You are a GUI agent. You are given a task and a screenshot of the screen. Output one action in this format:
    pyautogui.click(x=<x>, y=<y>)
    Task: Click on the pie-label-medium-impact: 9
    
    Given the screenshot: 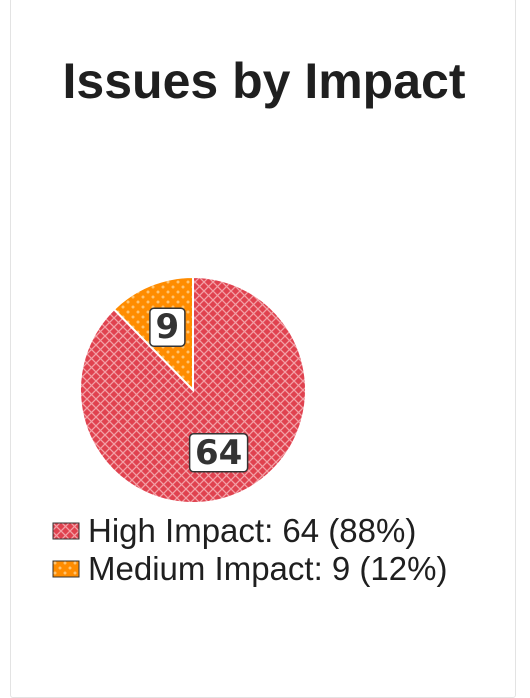 What is the action you would take?
    pyautogui.click(x=167, y=327)
    